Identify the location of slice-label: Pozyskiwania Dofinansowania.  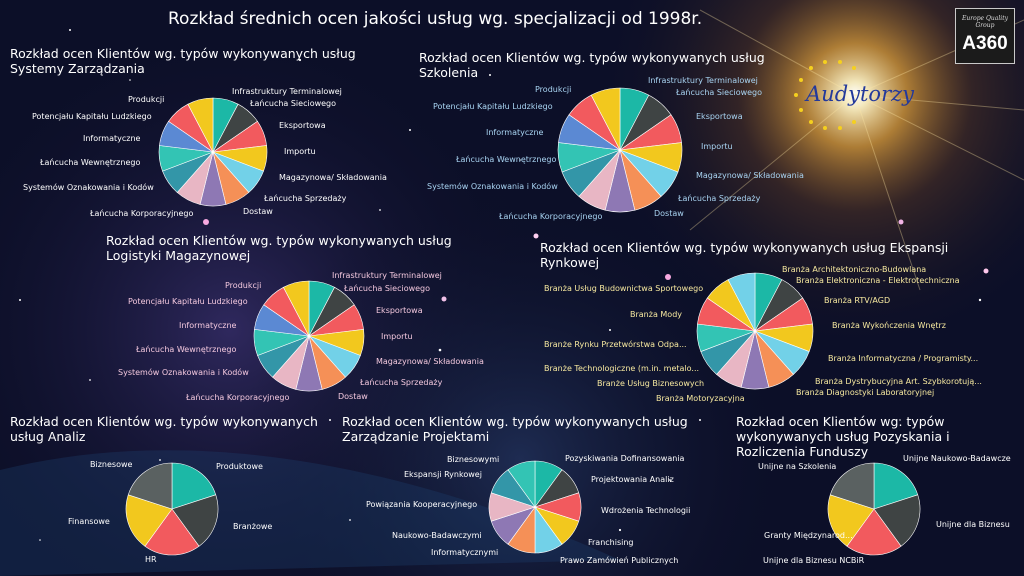
(625, 458).